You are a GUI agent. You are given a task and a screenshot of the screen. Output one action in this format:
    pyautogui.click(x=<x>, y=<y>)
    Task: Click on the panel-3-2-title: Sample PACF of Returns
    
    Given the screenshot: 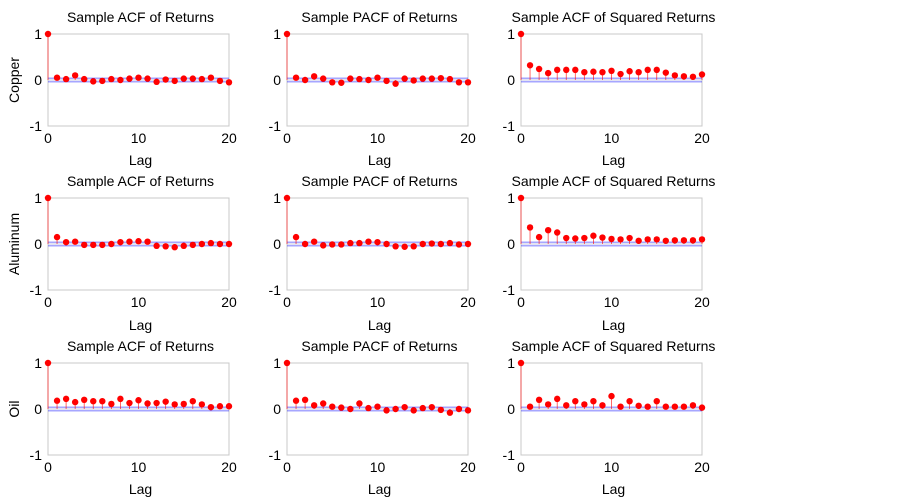 What is the action you would take?
    pyautogui.click(x=379, y=346)
    